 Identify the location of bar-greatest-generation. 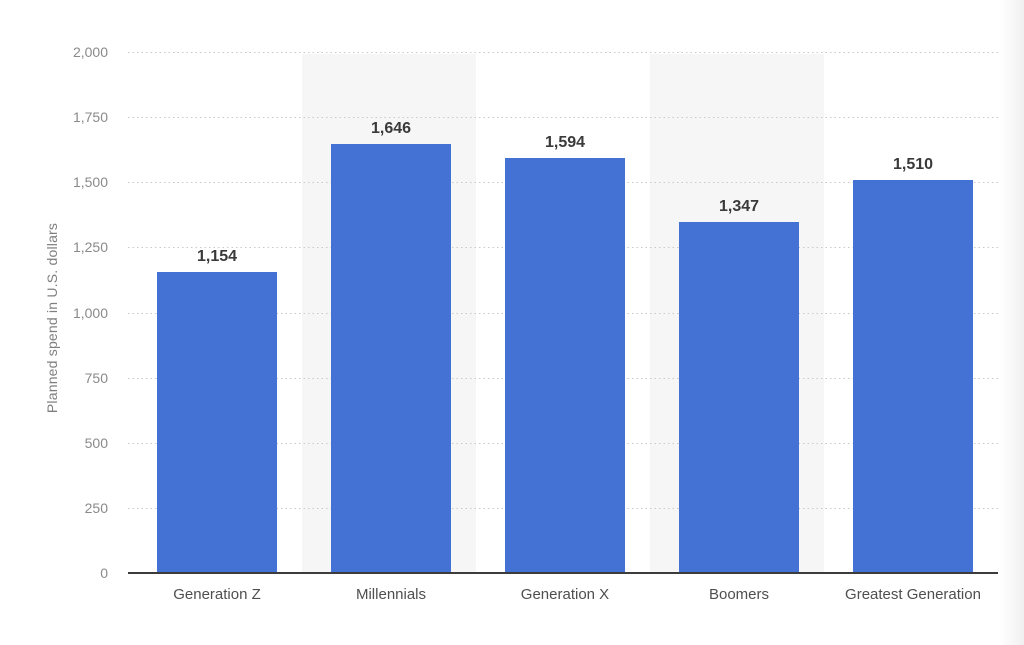
(913, 376).